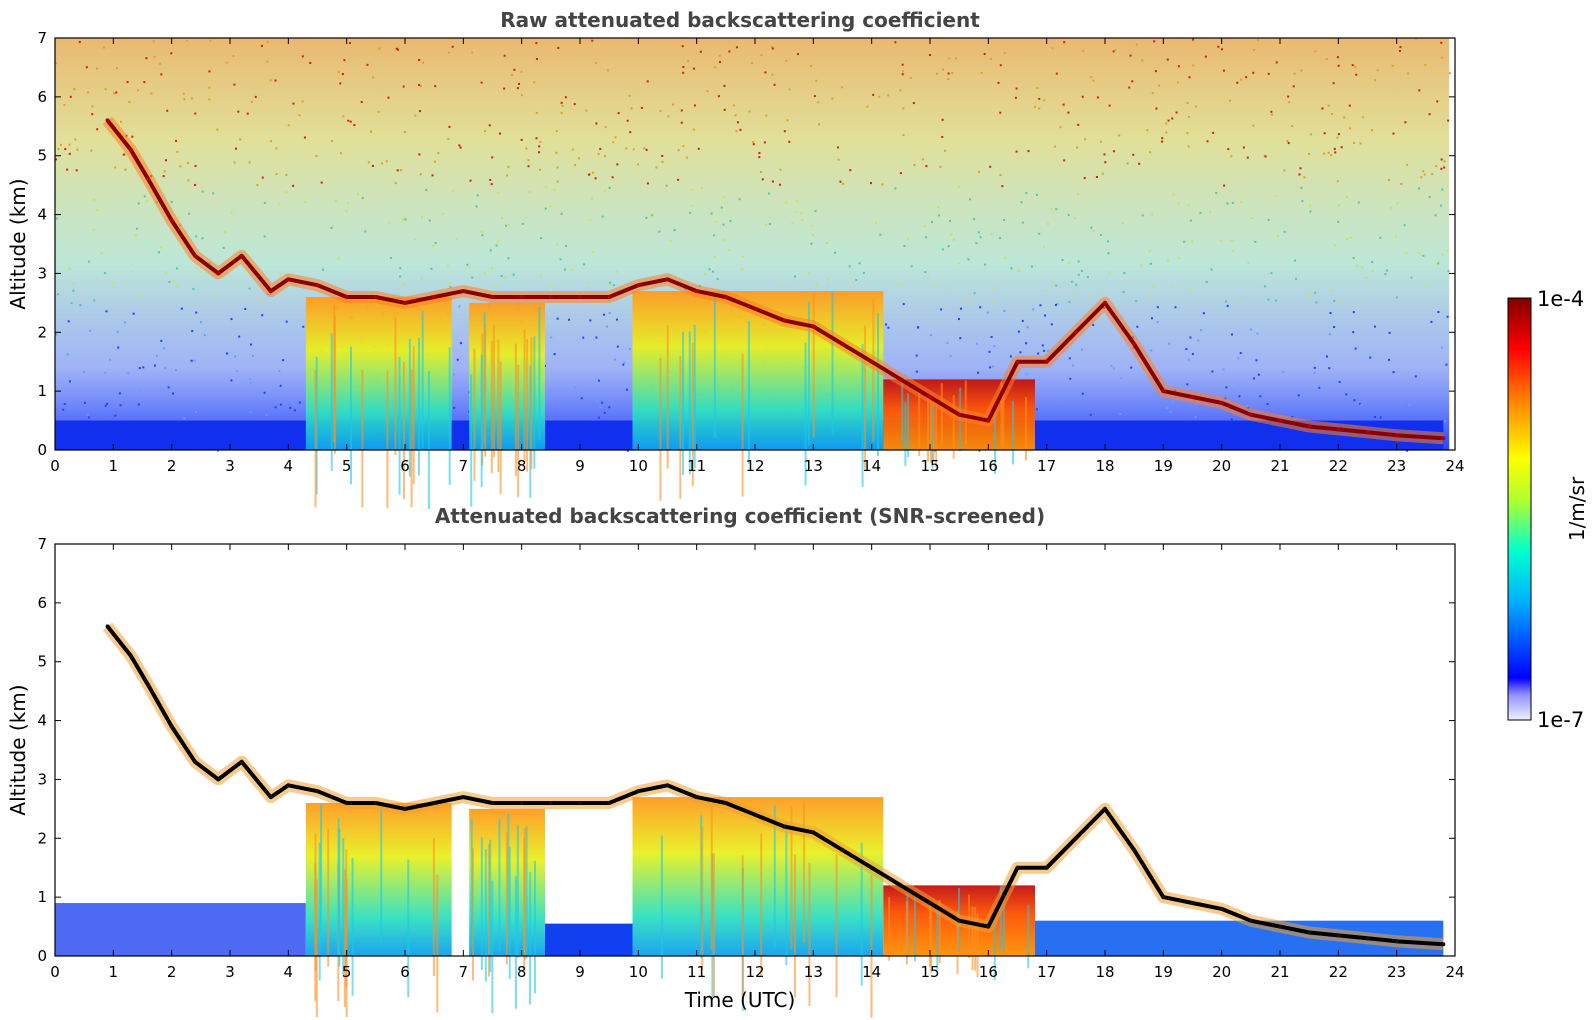 The height and width of the screenshot is (1020, 1595). Describe the element at coordinates (18, 243) in the screenshot. I see `y-axis-label: Altitude (km)` at that location.